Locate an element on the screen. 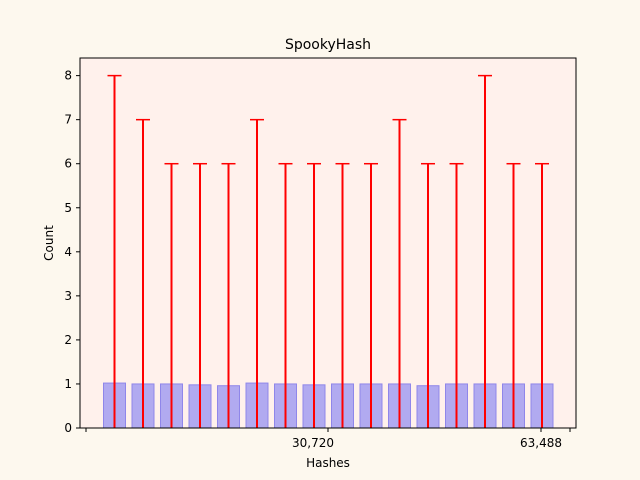  x-tick-label: 63,488 is located at coordinates (541, 443).